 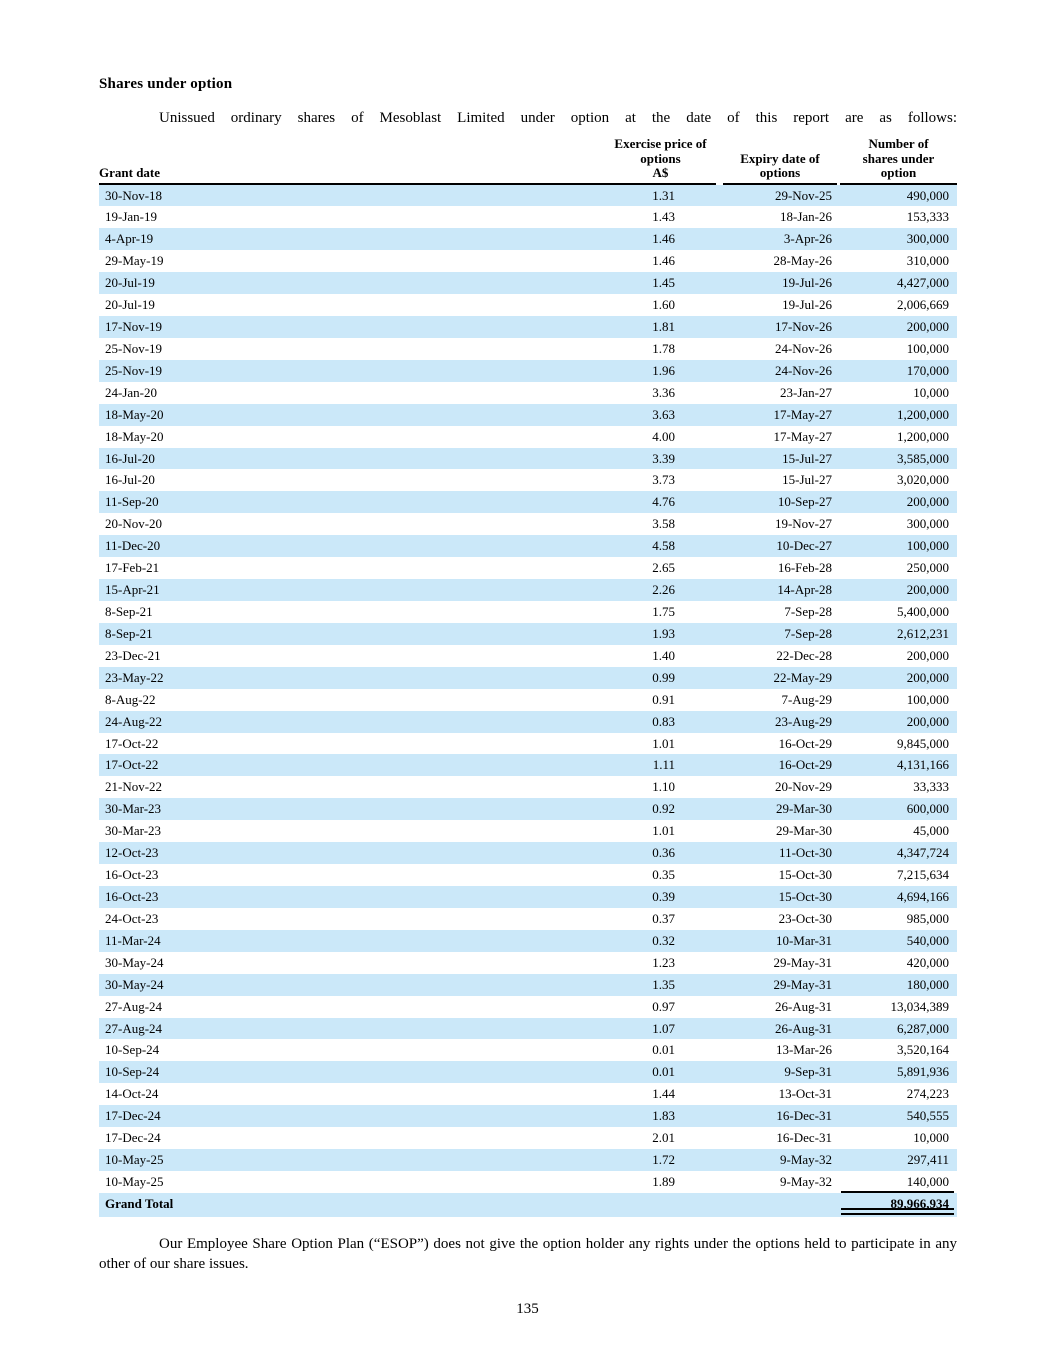 I want to click on cell-grant-date: 14-Oct-24, so click(x=132, y=1094).